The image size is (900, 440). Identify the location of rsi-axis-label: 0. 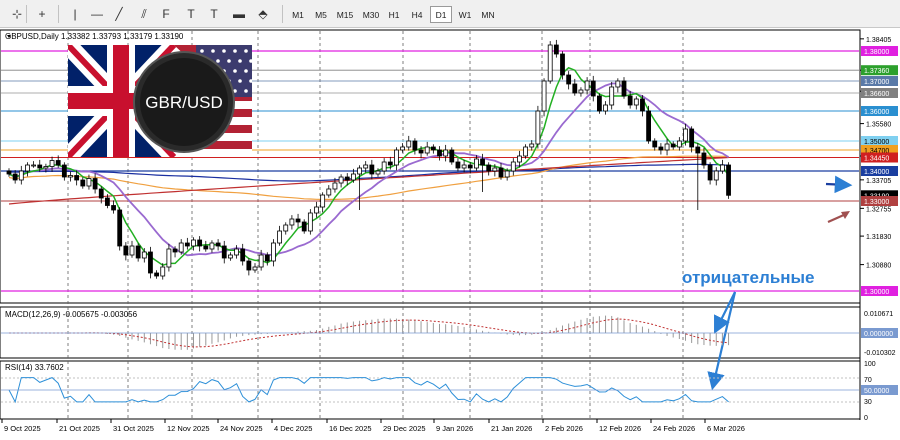
(866, 418).